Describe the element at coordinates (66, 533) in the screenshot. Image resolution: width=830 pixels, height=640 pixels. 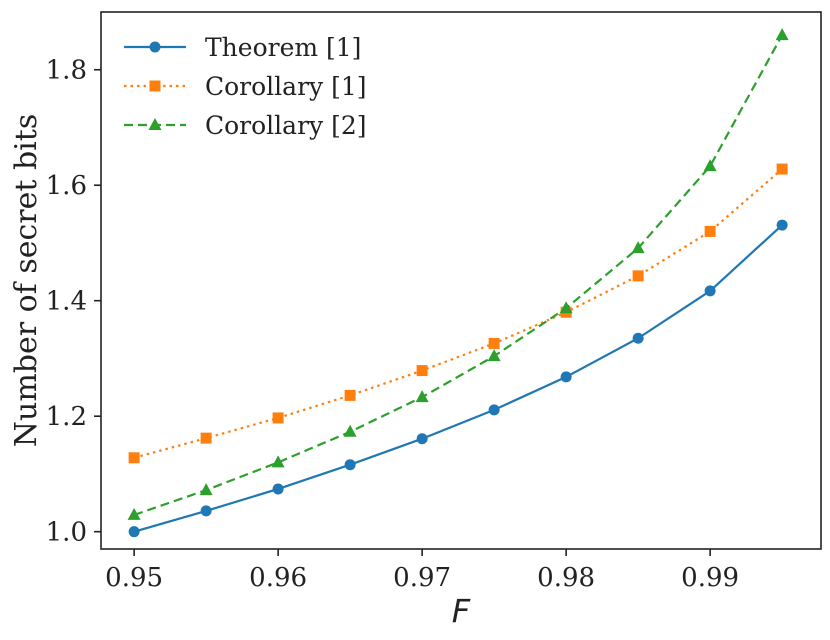
I see `y-tick-label: 1.0` at that location.